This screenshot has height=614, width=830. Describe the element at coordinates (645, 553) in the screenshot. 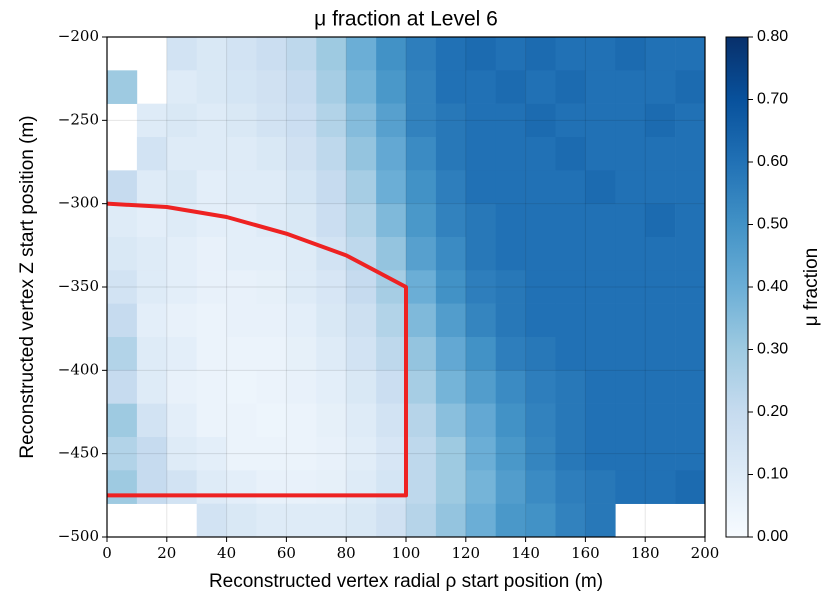

I see `x-tick-label: 180` at that location.